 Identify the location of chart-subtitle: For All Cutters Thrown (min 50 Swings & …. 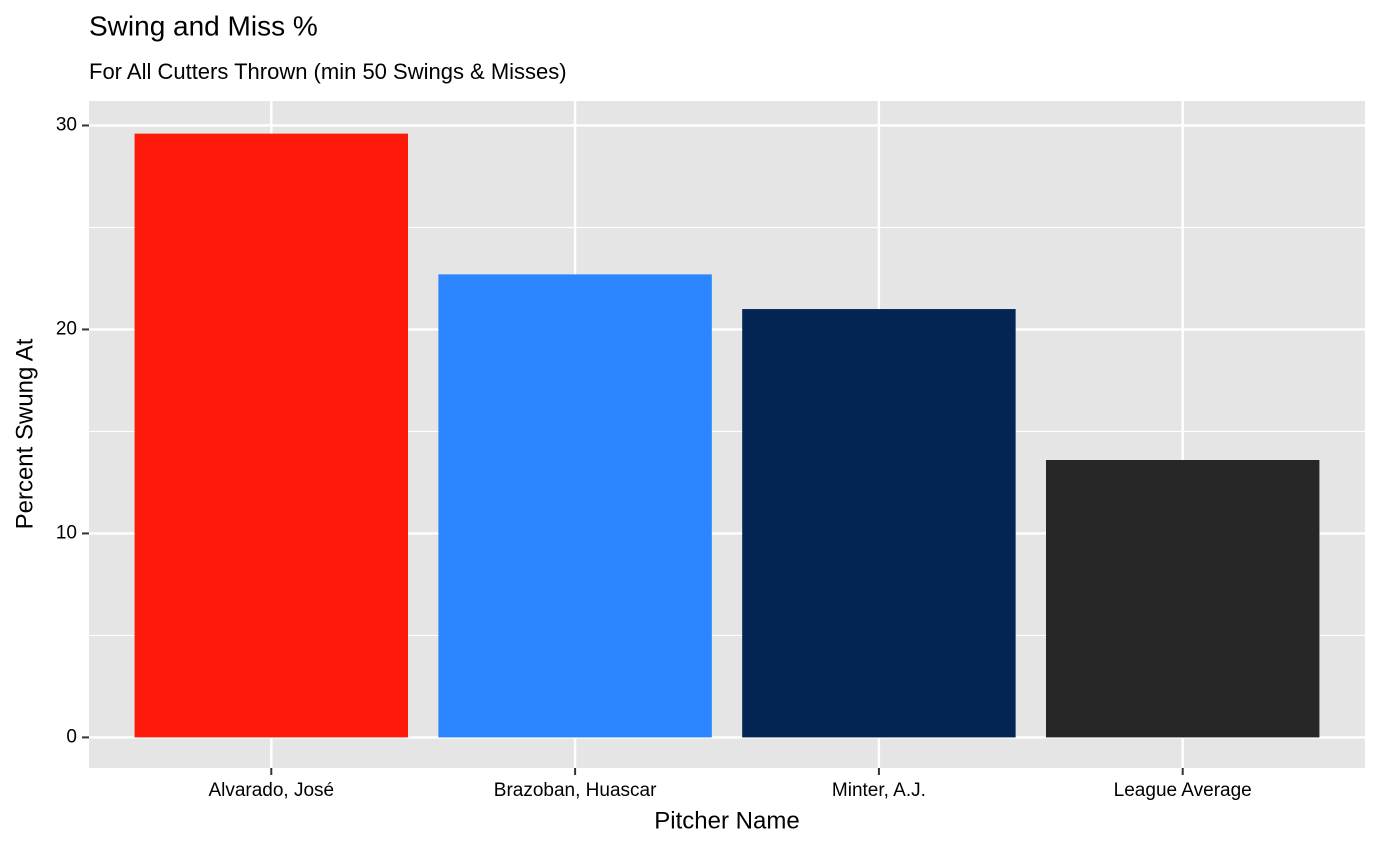
(328, 71).